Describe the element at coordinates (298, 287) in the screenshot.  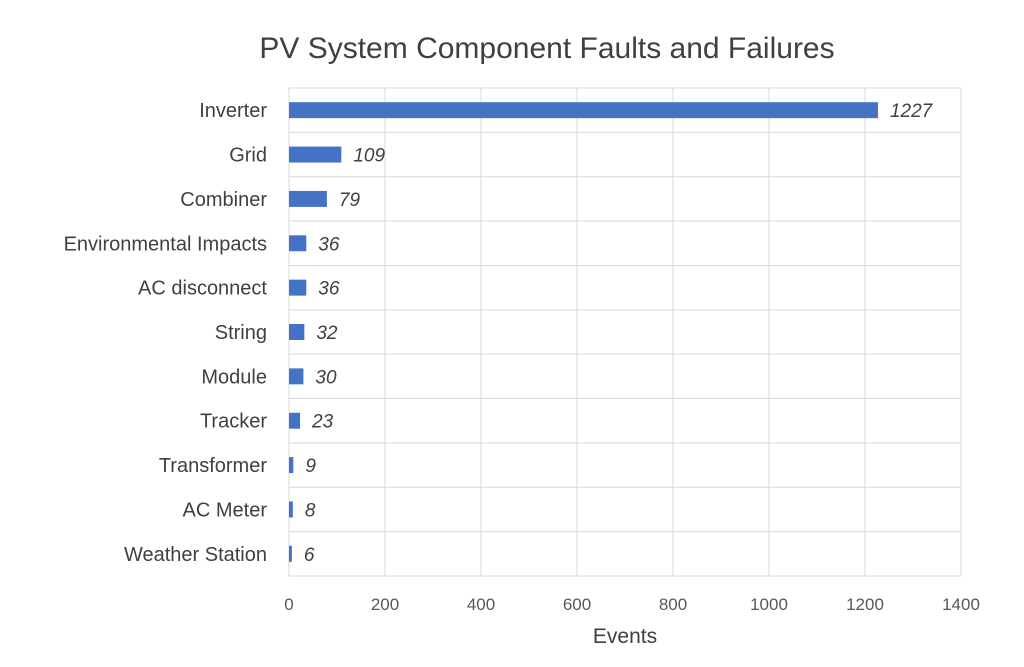
I see `bar-ac-disconnect` at that location.